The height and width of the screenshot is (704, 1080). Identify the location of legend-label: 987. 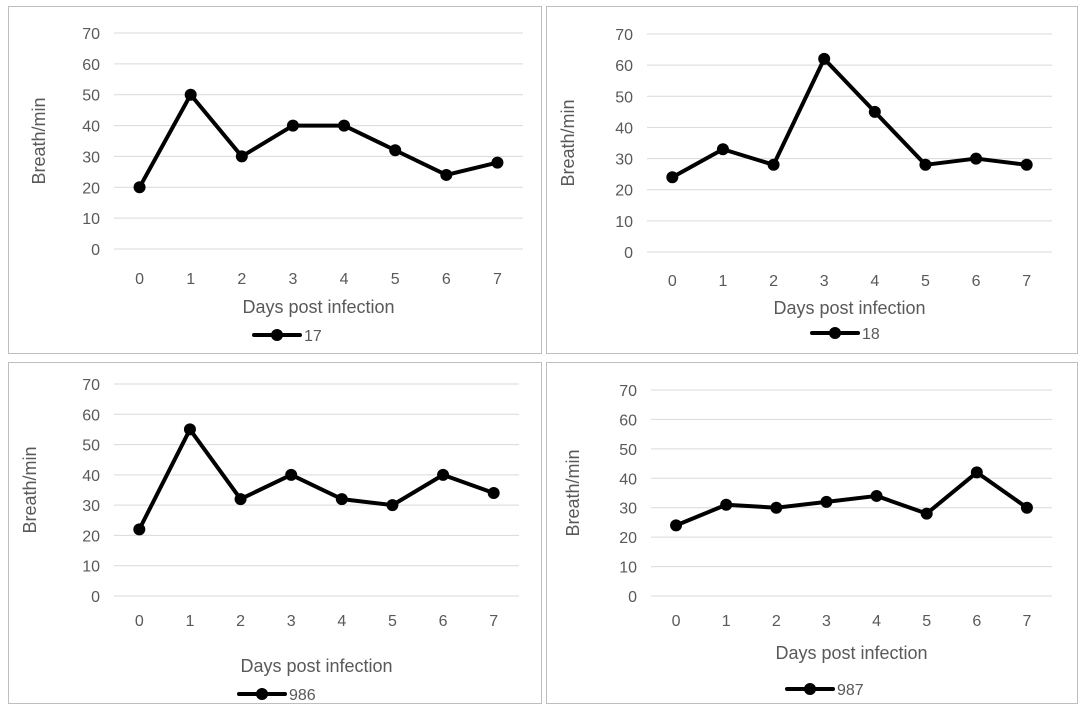
(850, 690).